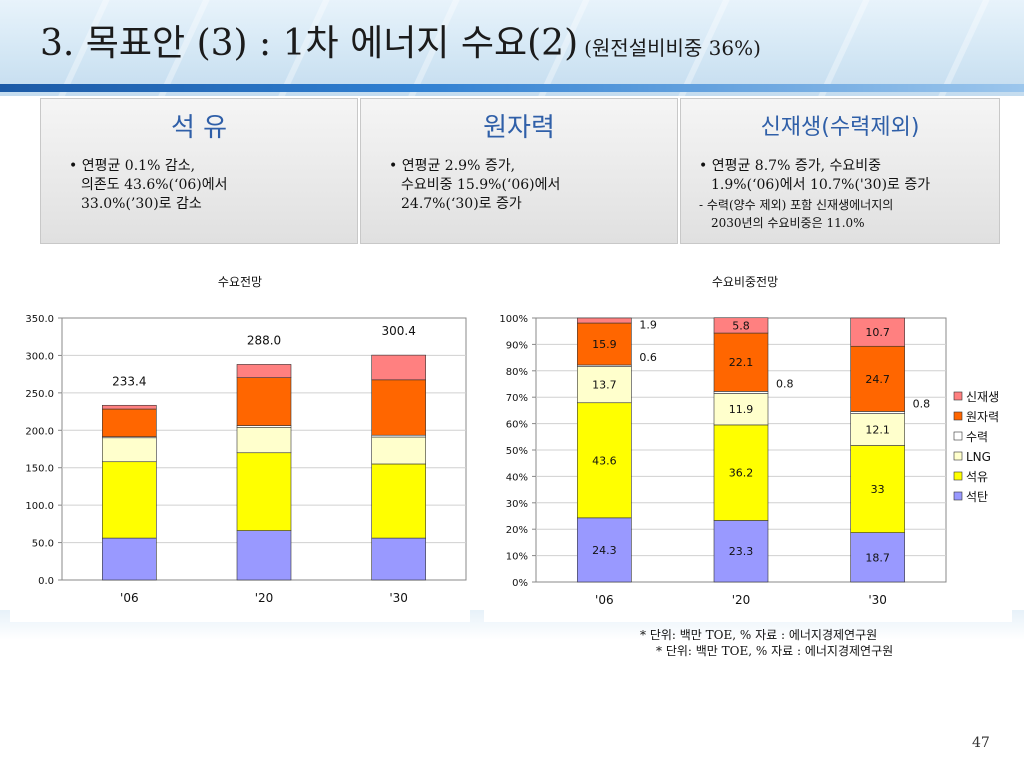 The height and width of the screenshot is (768, 1024). Describe the element at coordinates (39, 319) in the screenshot. I see `y-tick-label: 350.0` at that location.